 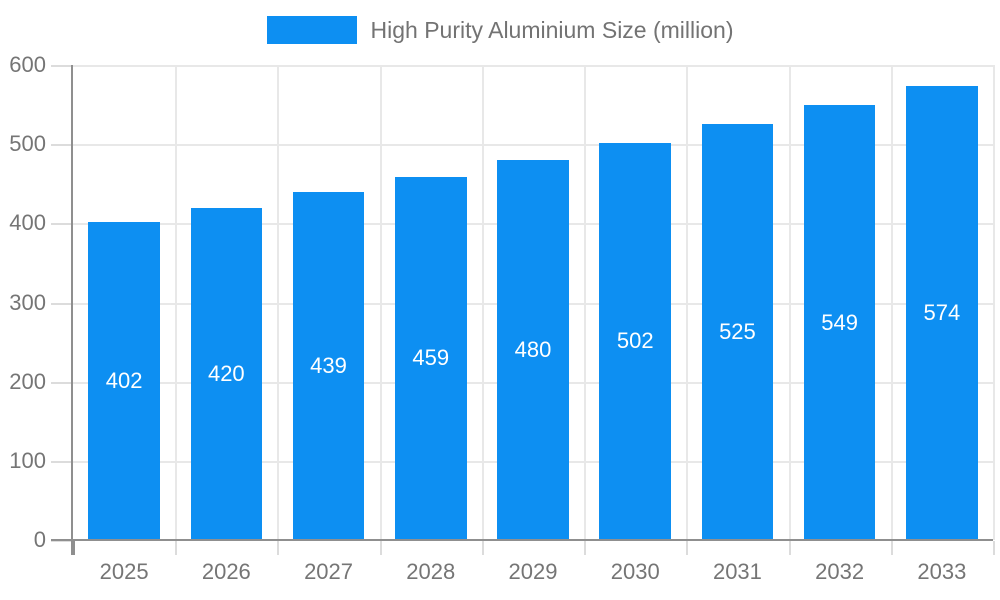 I want to click on x-axis-label: 2028, so click(x=431, y=571).